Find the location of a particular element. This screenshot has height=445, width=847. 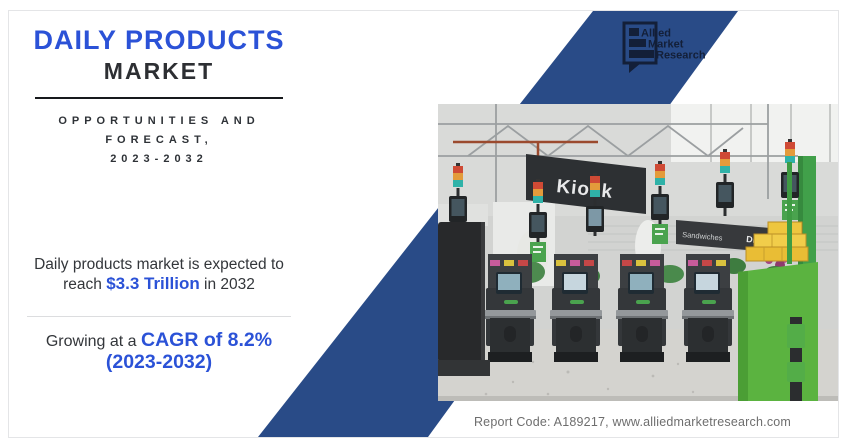

subtitle-forecast: OPPORTUNITIES AND FORECAST, 2023-2032 is located at coordinates (159, 140).